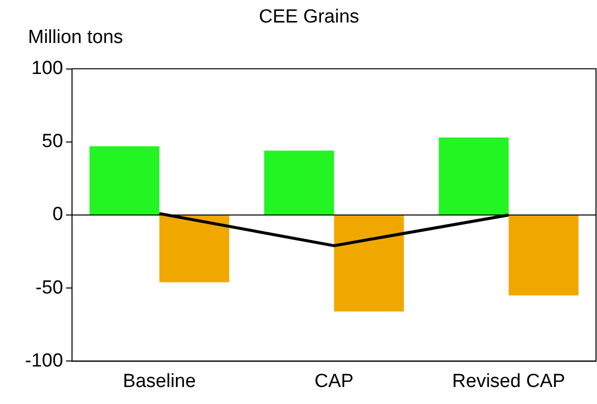 The height and width of the screenshot is (404, 597). I want to click on x-tick-label: Baseline, so click(159, 381).